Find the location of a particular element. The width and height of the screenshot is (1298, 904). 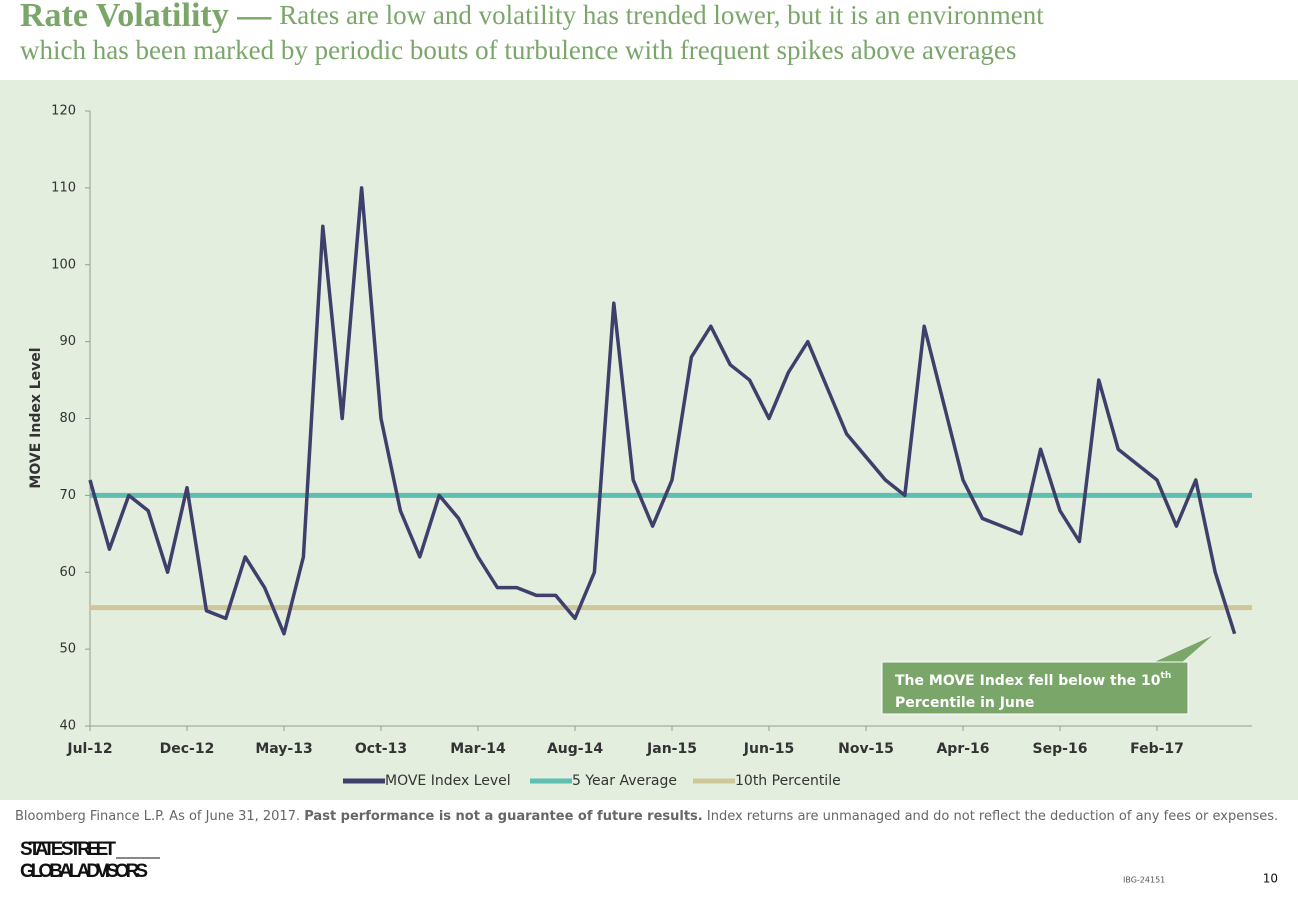

doc-code: IBG-24151 is located at coordinates (1144, 880).